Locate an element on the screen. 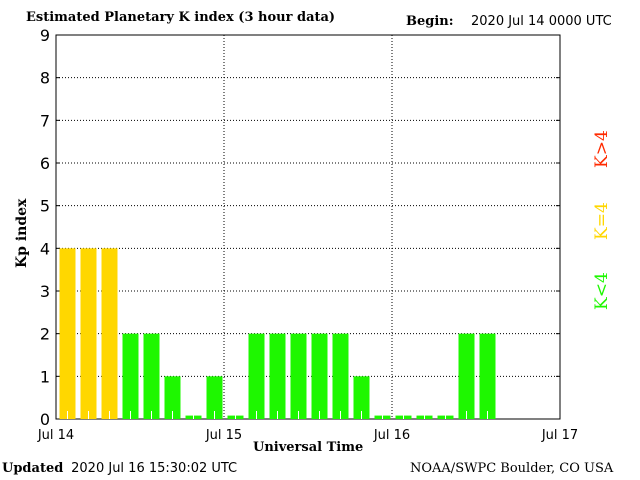 Image resolution: width=640 pixels, height=480 pixels. y-axis-label: Kp index is located at coordinates (22, 233).